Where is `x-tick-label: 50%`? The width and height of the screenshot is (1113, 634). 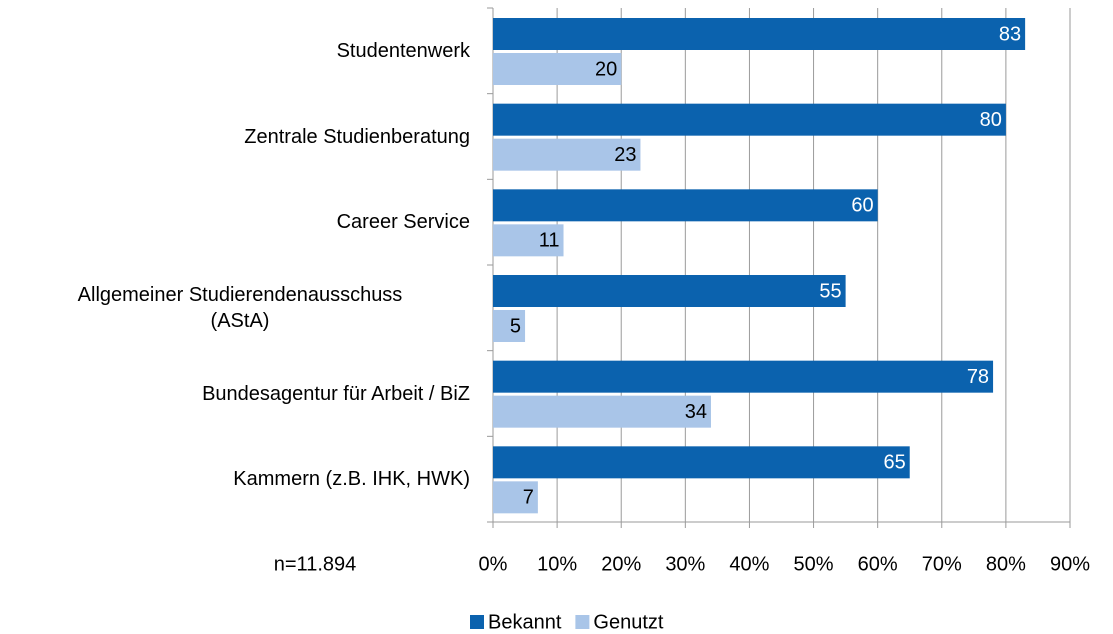
x-tick-label: 50% is located at coordinates (814, 564).